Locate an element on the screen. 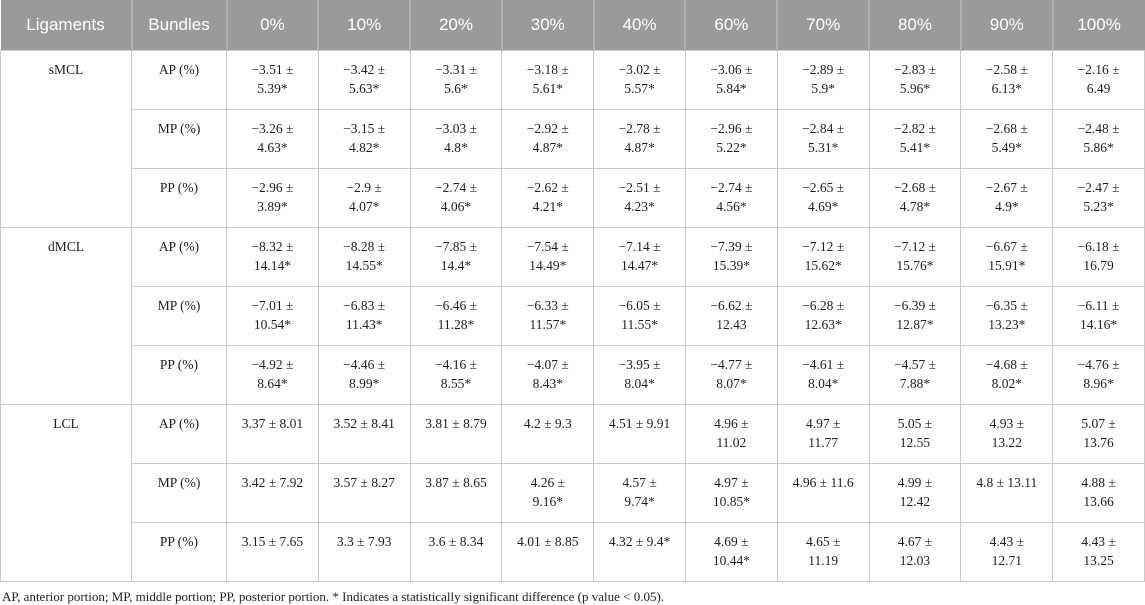 The width and height of the screenshot is (1145, 605). value-cell: −2.9 ± 4.07* is located at coordinates (364, 198).